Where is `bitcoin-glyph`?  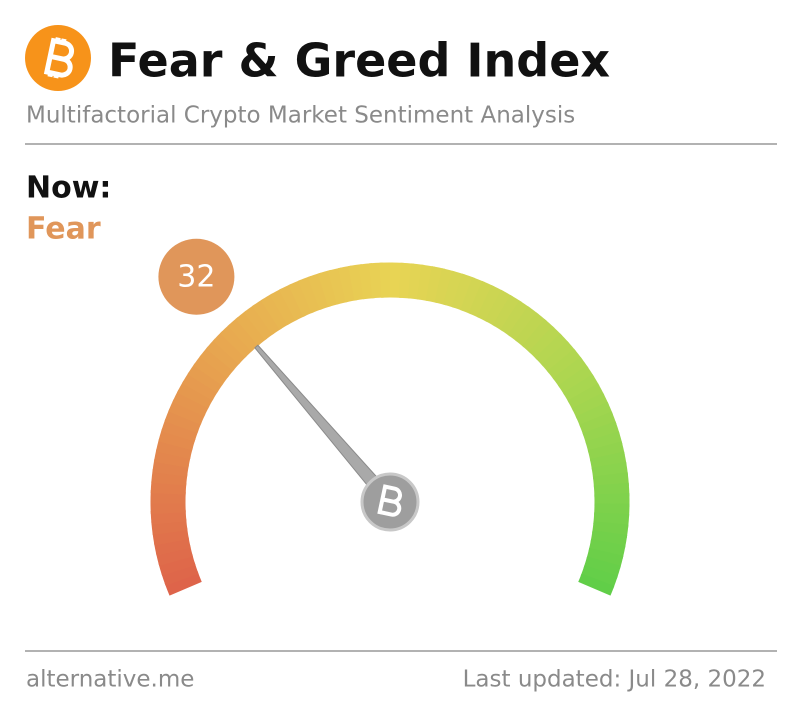
bitcoin-glyph is located at coordinates (59, 58).